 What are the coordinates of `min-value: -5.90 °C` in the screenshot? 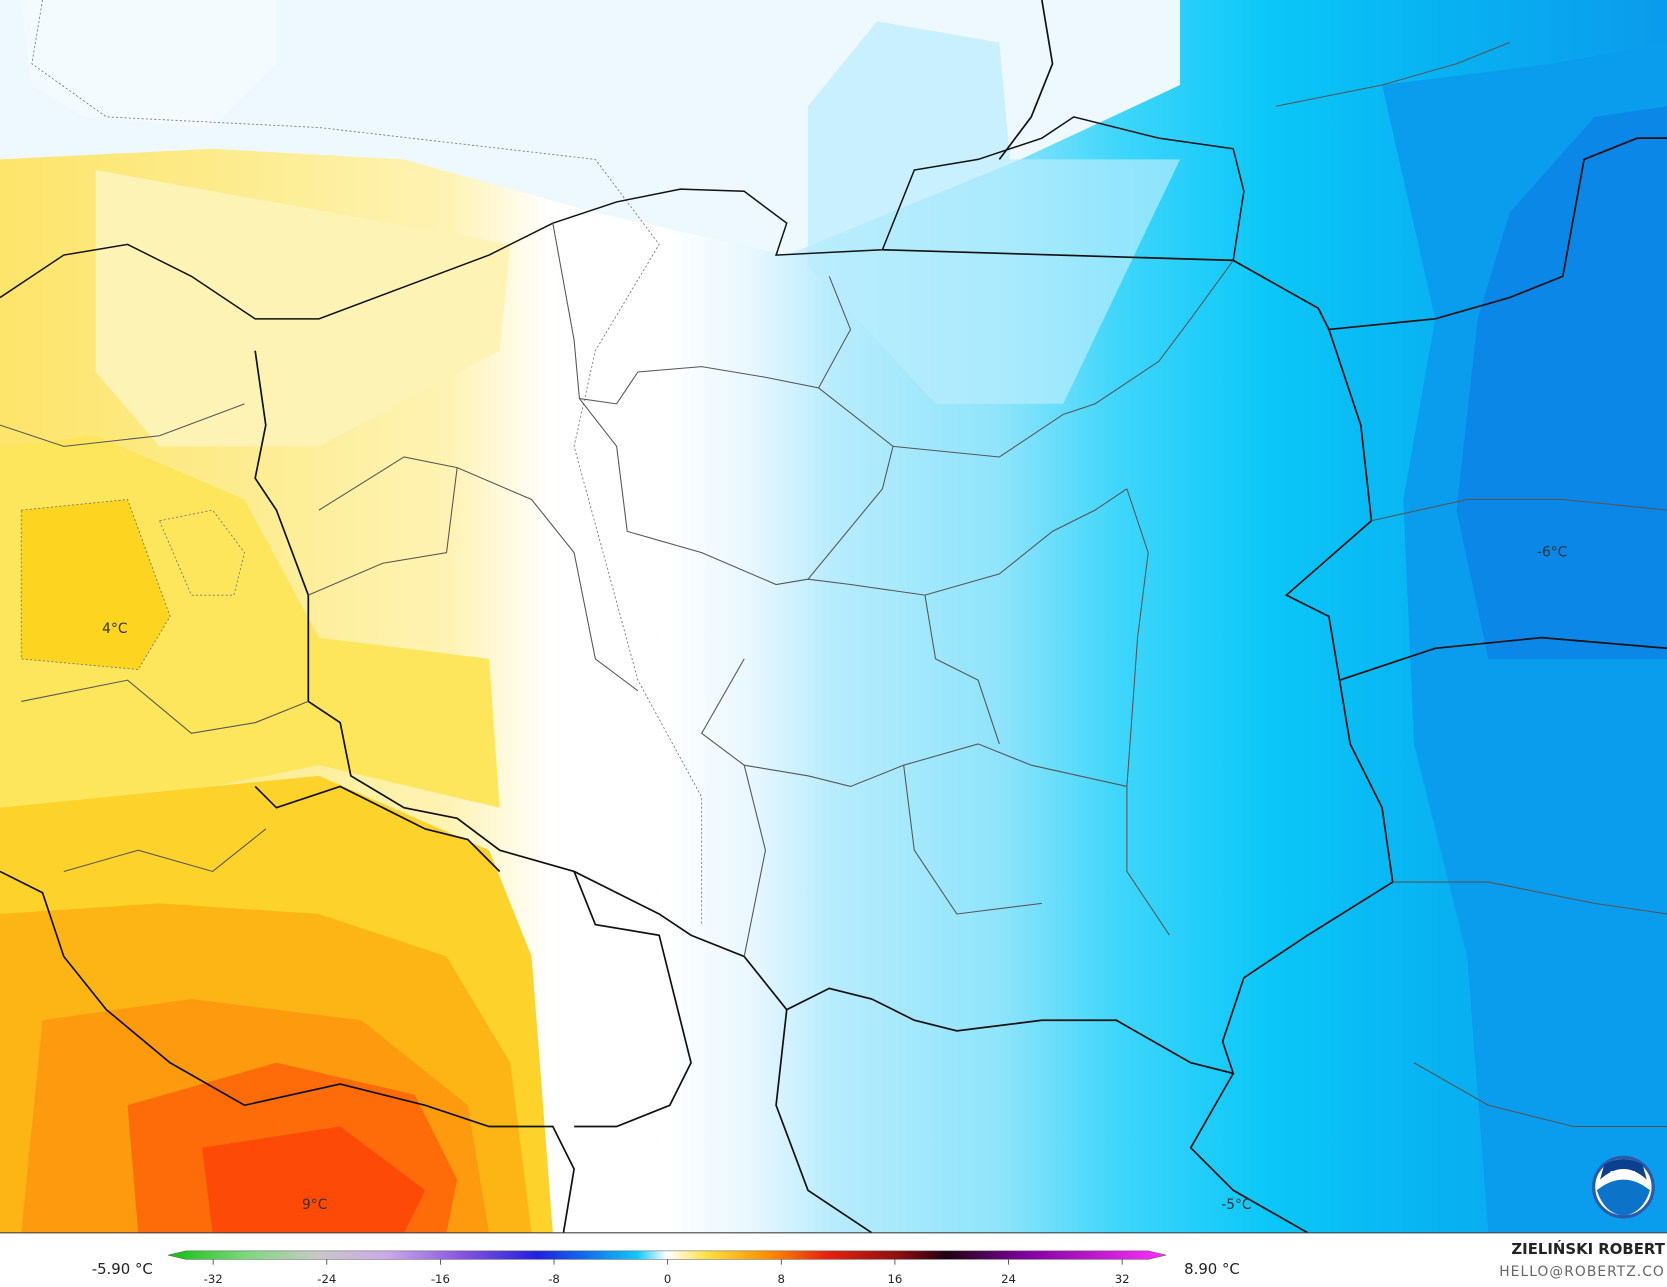 It's located at (122, 1269).